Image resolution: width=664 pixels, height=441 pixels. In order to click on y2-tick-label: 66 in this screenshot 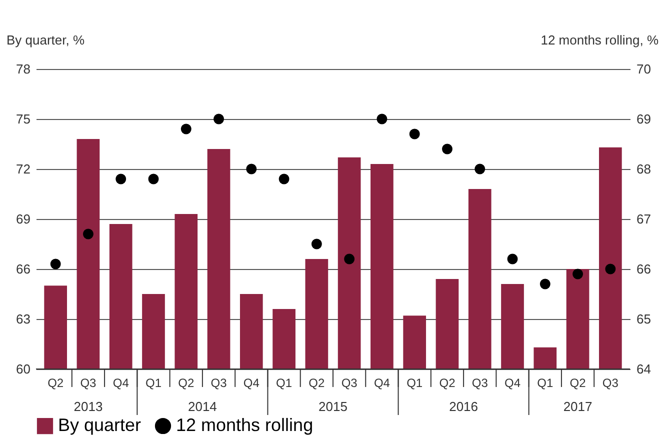, I will do `click(643, 269)`.